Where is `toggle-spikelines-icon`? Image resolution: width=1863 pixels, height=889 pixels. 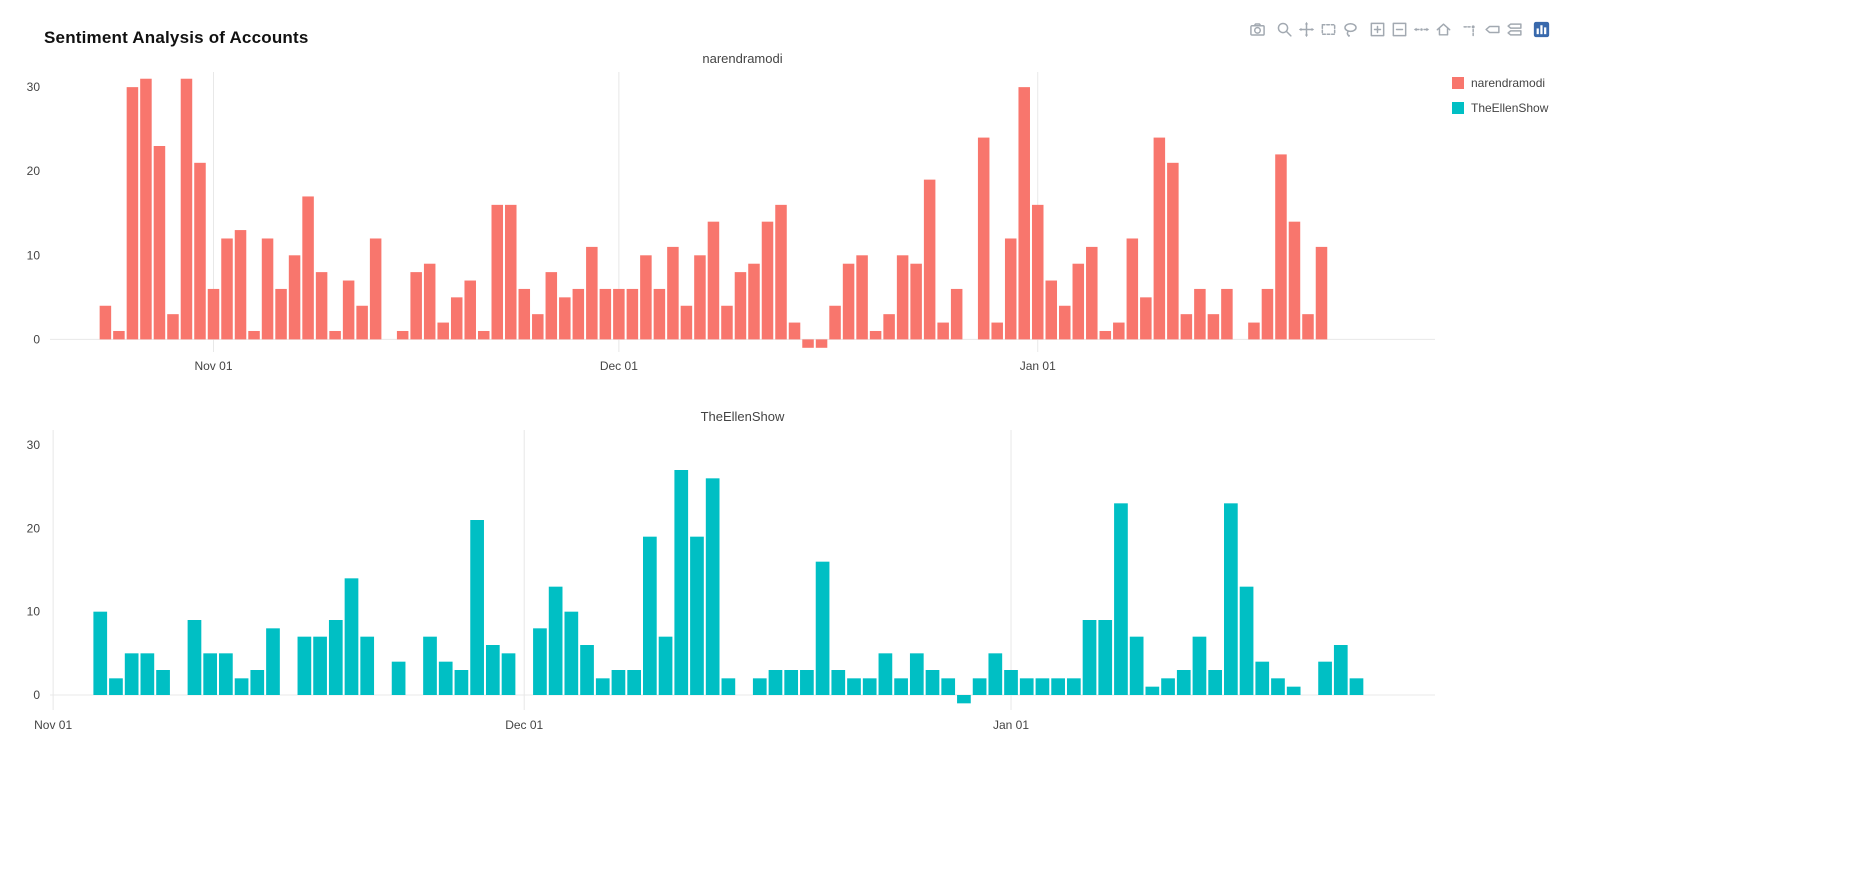 toggle-spikelines-icon is located at coordinates (1470, 29).